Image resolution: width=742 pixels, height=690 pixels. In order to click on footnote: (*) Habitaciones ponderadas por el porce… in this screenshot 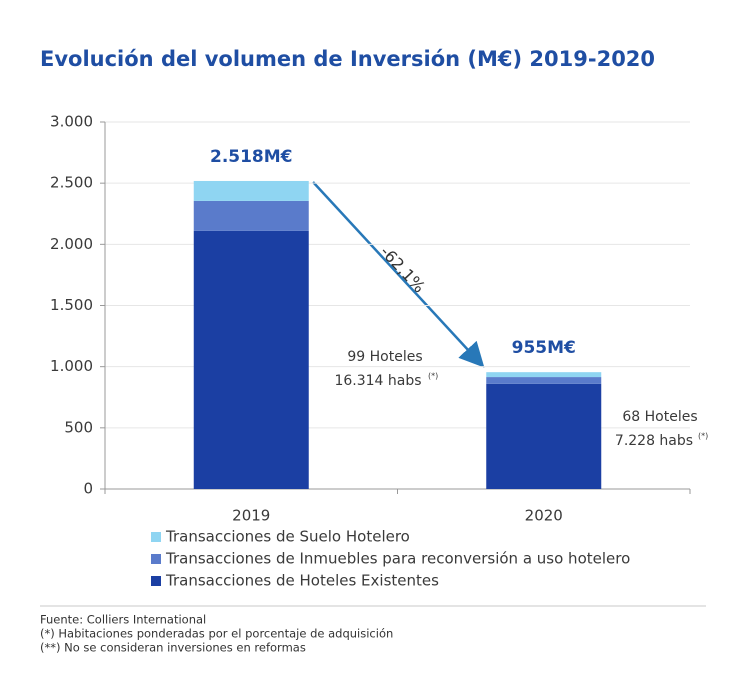, I will do `click(216, 634)`.